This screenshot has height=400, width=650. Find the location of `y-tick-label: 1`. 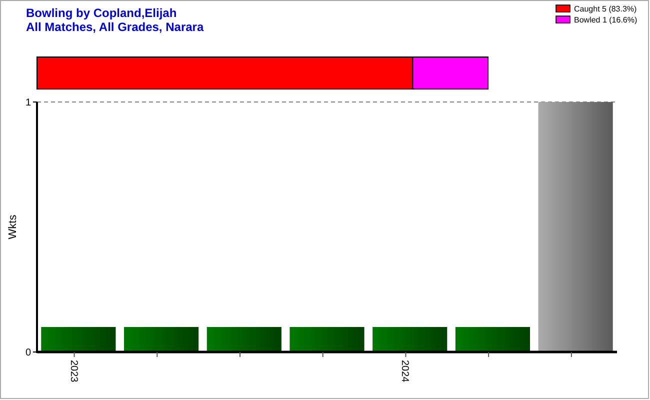

y-tick-label: 1 is located at coordinates (28, 103).